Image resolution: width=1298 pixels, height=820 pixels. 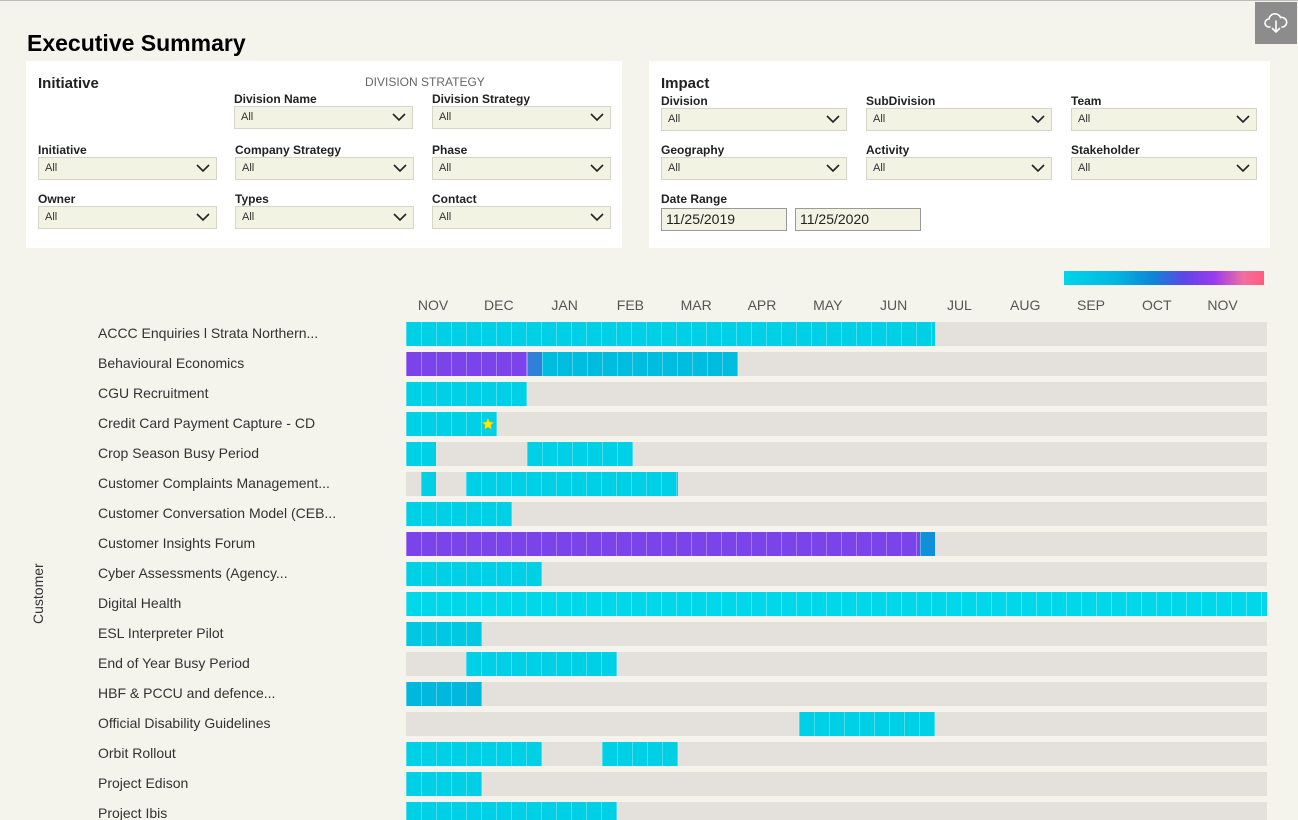 What do you see at coordinates (754, 119) in the screenshot?
I see `division-dropdown: All` at bounding box center [754, 119].